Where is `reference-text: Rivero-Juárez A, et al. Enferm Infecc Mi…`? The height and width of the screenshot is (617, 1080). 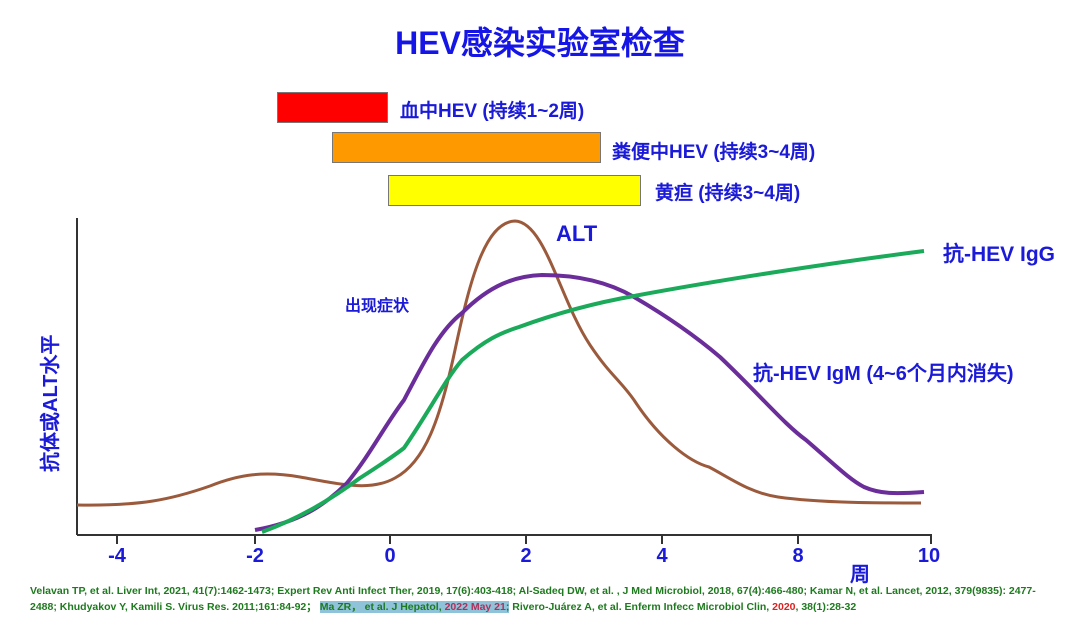
reference-text: Rivero-Juárez A, et al. Enferm Infecc Mi… is located at coordinates (641, 607).